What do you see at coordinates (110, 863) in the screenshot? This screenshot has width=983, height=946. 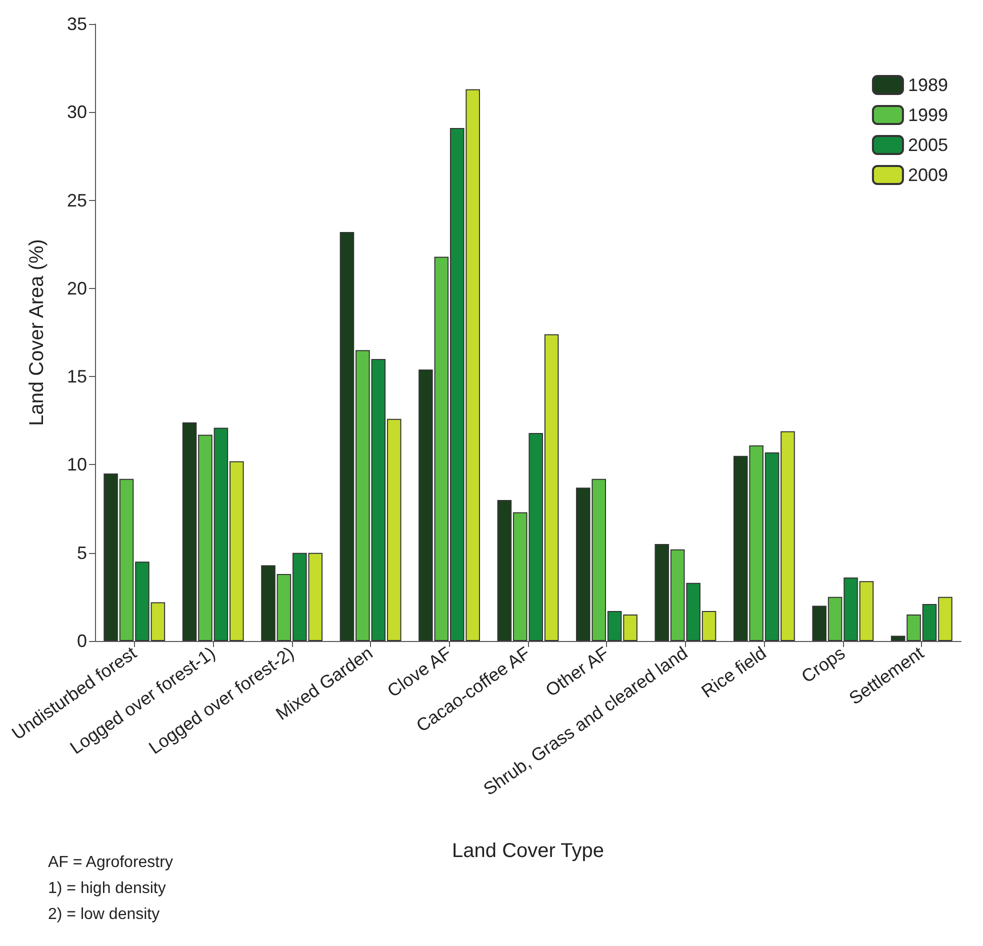 I see `text: AF = Agroforestry` at bounding box center [110, 863].